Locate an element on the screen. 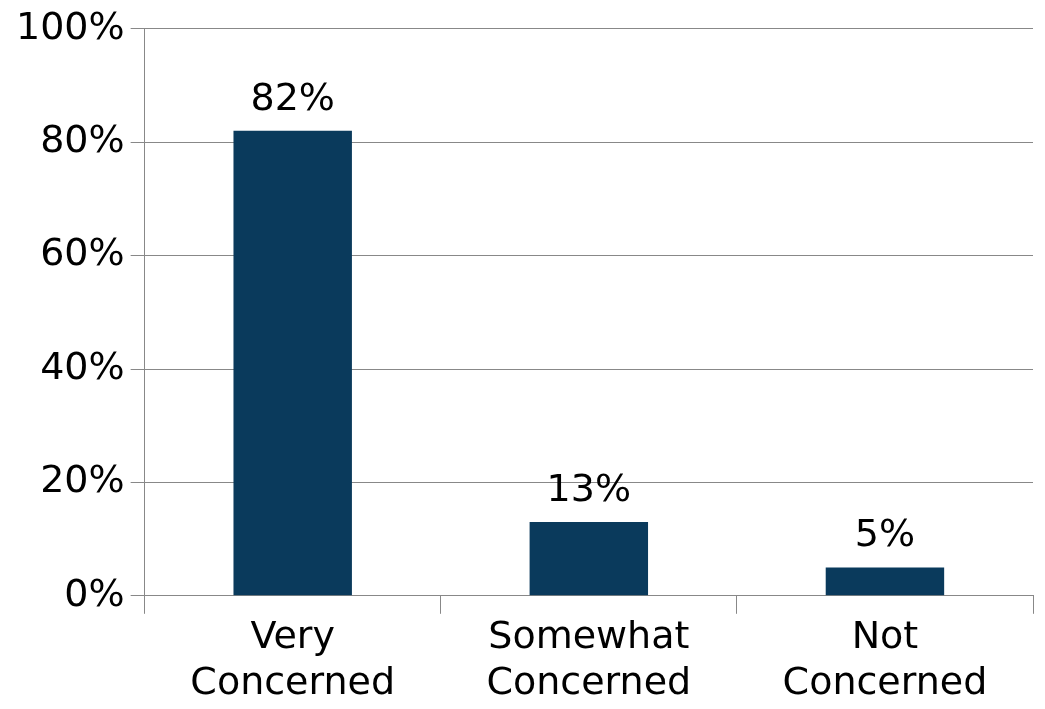  x-tick-label: Not Concerned is located at coordinates (885, 658).